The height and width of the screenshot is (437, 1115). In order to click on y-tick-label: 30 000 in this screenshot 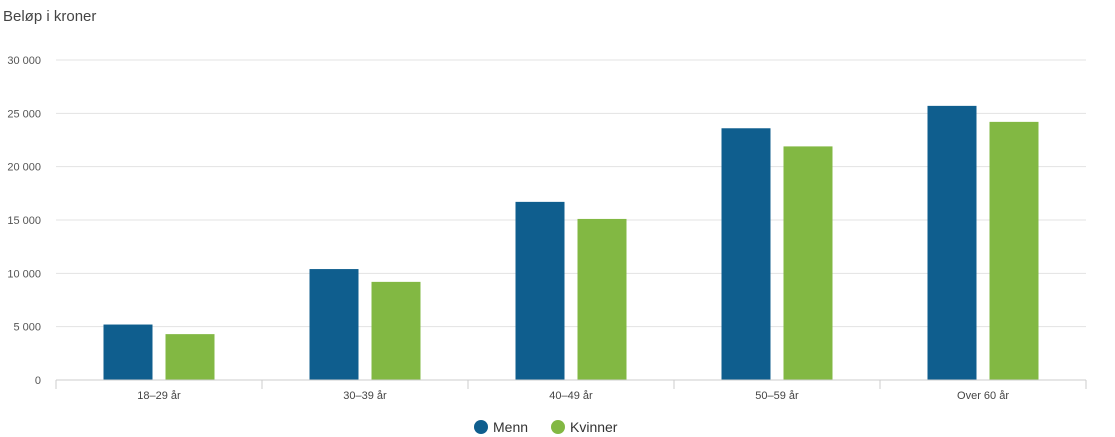, I will do `click(24, 61)`.